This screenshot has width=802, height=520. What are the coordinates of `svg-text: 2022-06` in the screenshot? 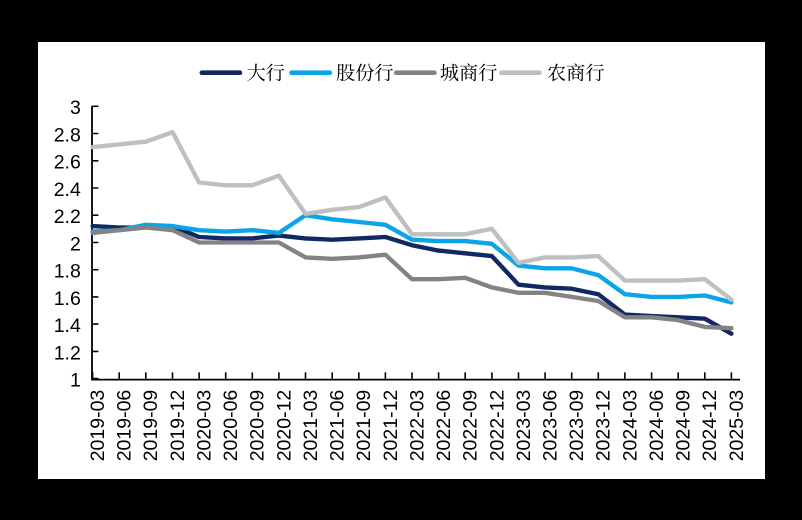 It's located at (444, 426).